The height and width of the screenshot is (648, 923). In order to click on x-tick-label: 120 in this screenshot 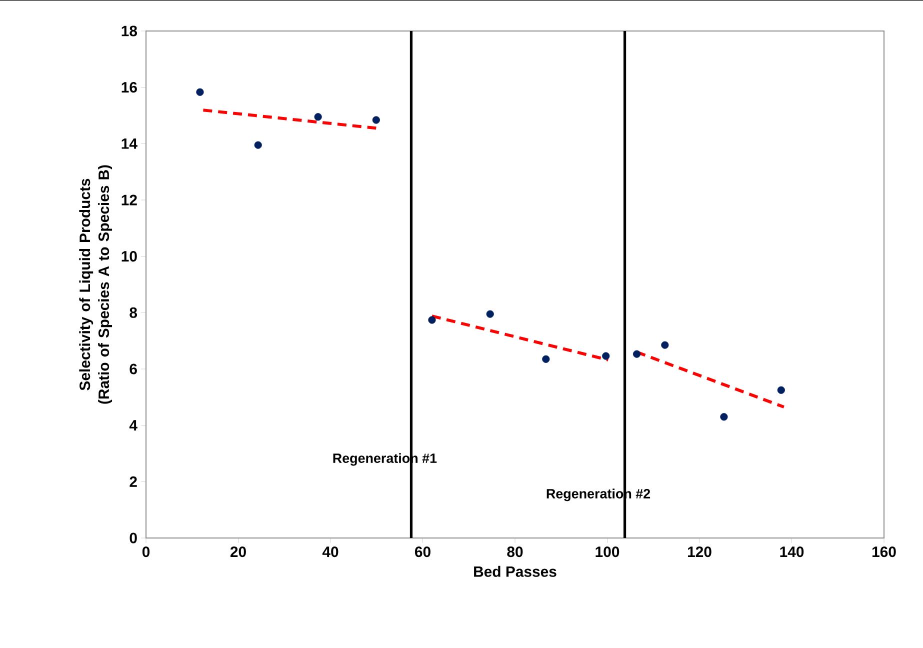, I will do `click(700, 552)`.